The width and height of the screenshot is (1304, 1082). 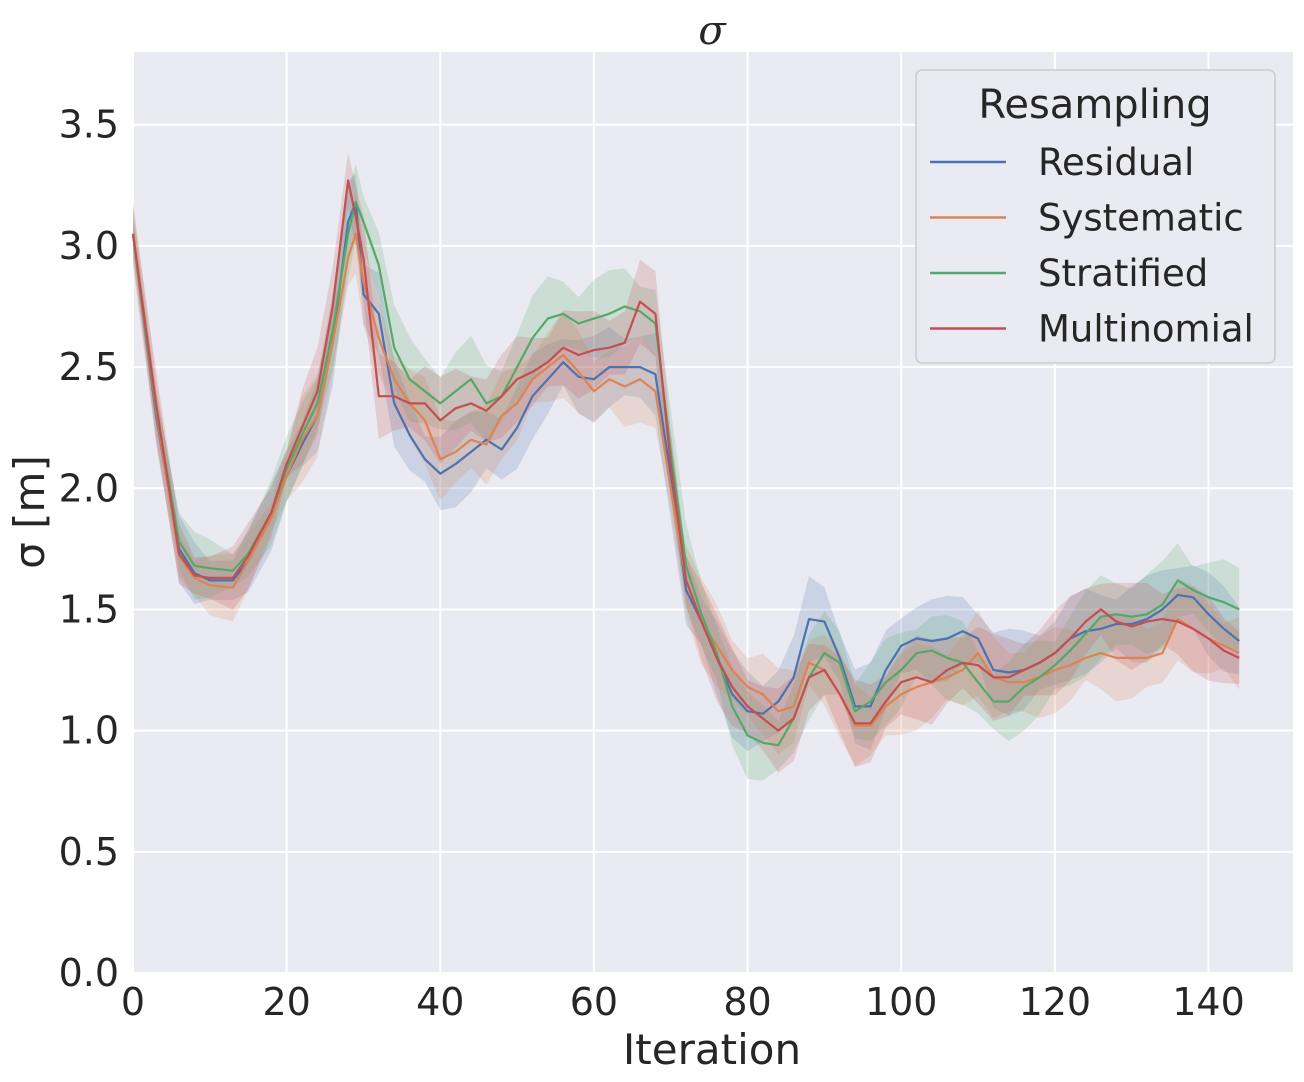 I want to click on x-tick-label: 80, so click(x=747, y=1002).